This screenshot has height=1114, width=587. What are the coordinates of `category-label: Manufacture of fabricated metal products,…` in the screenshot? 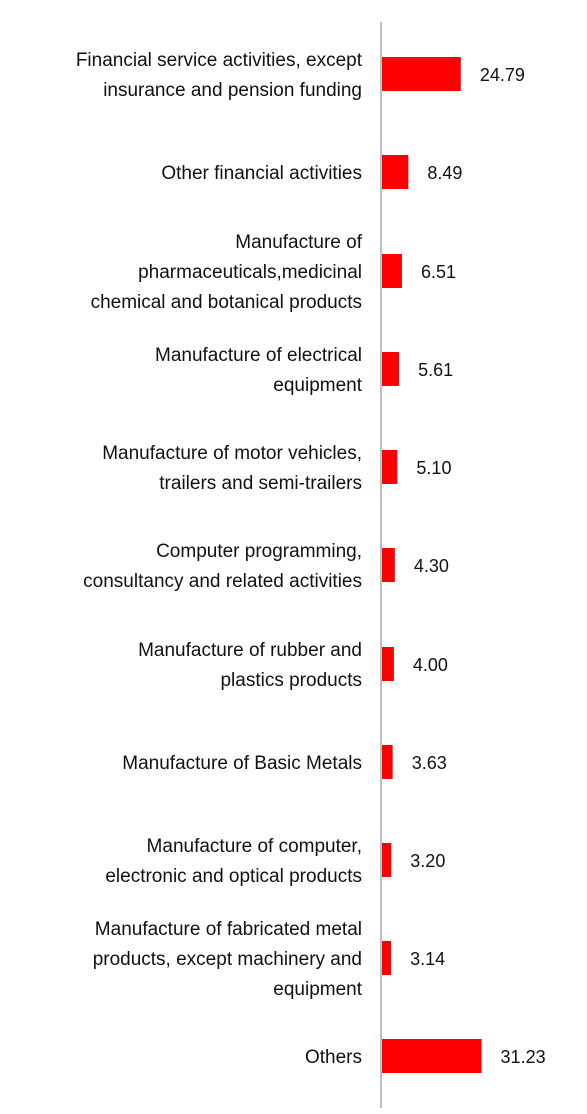 It's located at (228, 959).